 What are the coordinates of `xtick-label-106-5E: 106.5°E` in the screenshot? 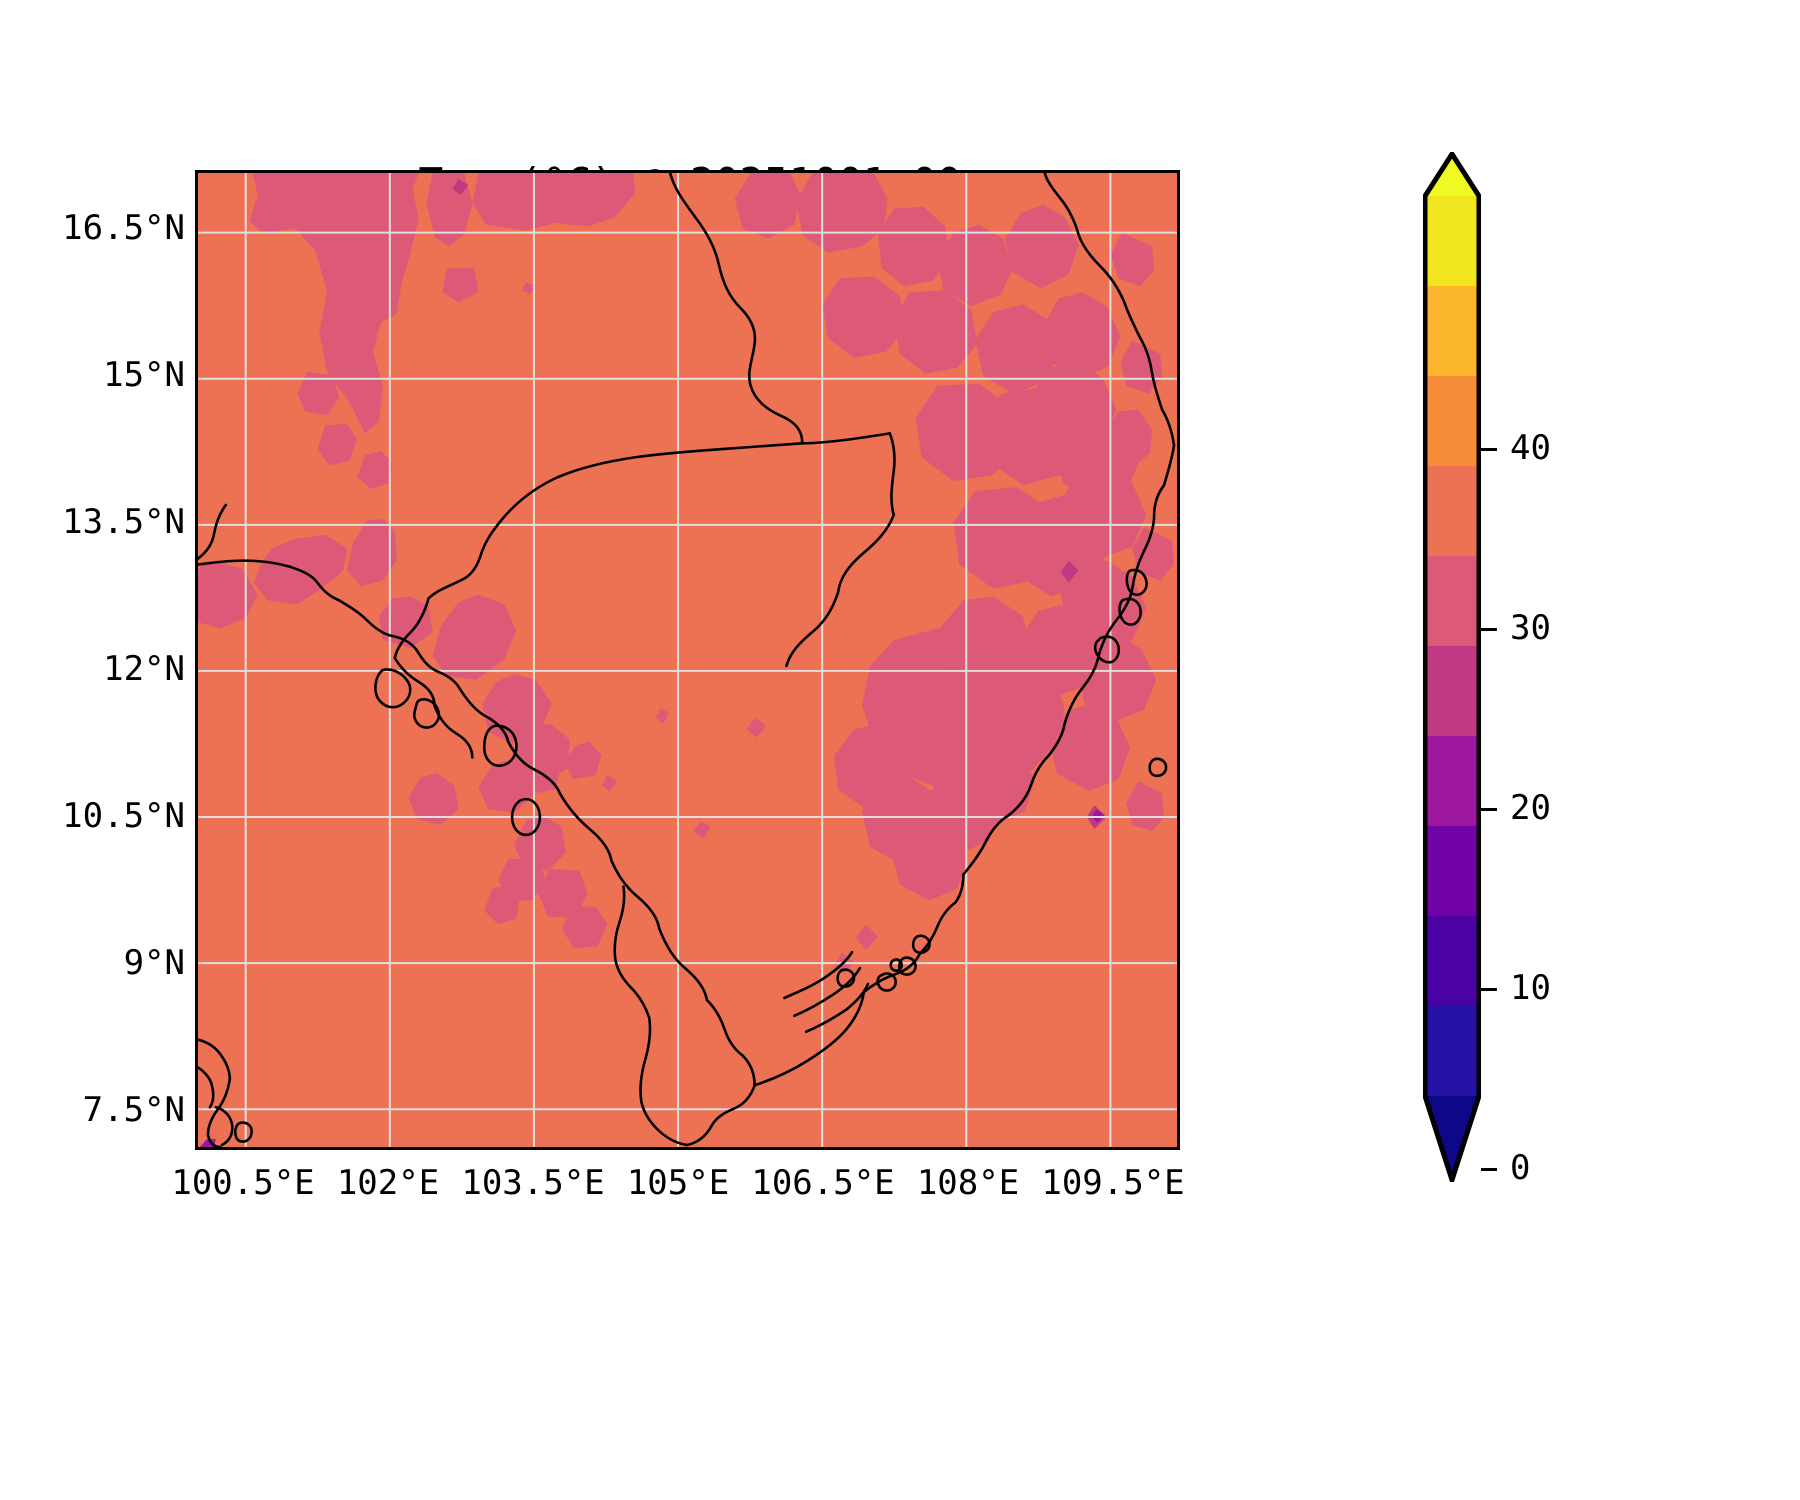 It's located at (823, 1183).